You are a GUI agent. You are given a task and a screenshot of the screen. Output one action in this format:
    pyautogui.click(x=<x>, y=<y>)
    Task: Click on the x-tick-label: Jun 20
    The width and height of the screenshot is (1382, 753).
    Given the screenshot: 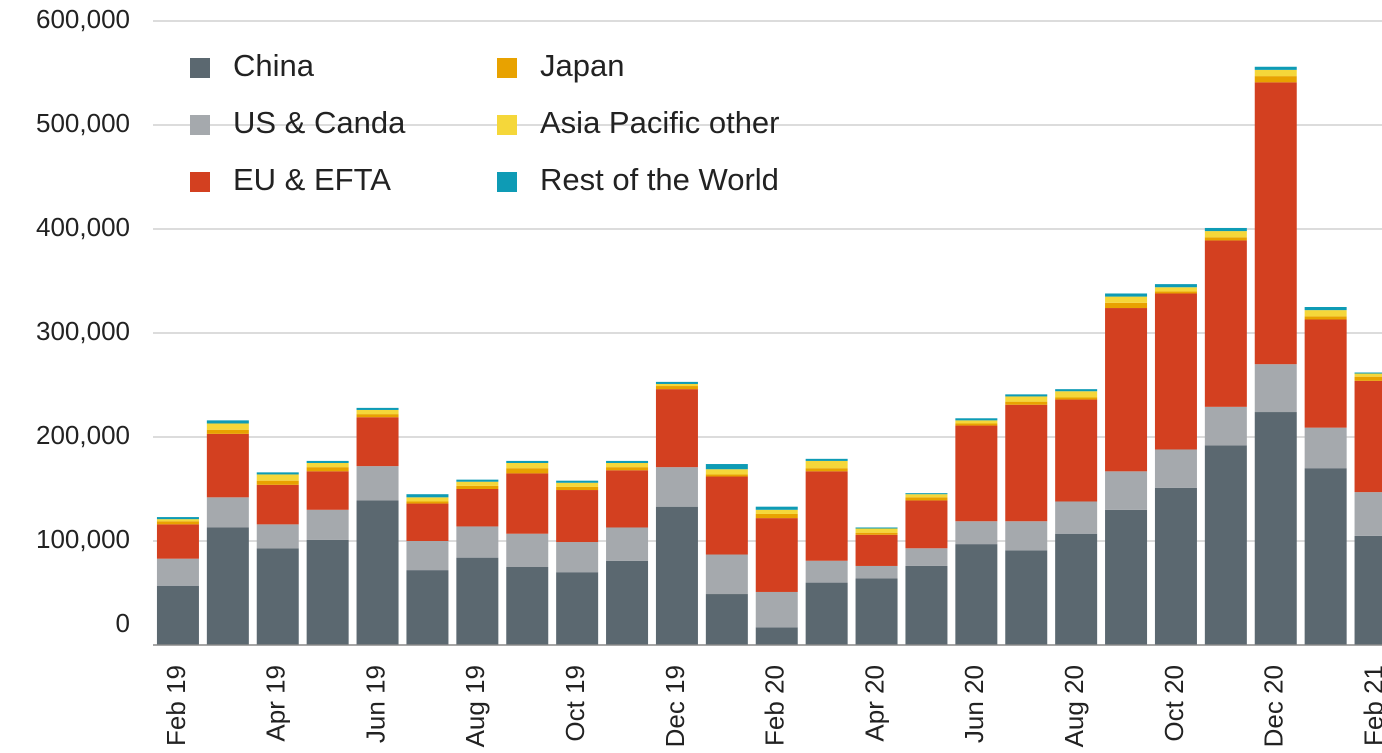 What is the action you would take?
    pyautogui.click(x=974, y=704)
    